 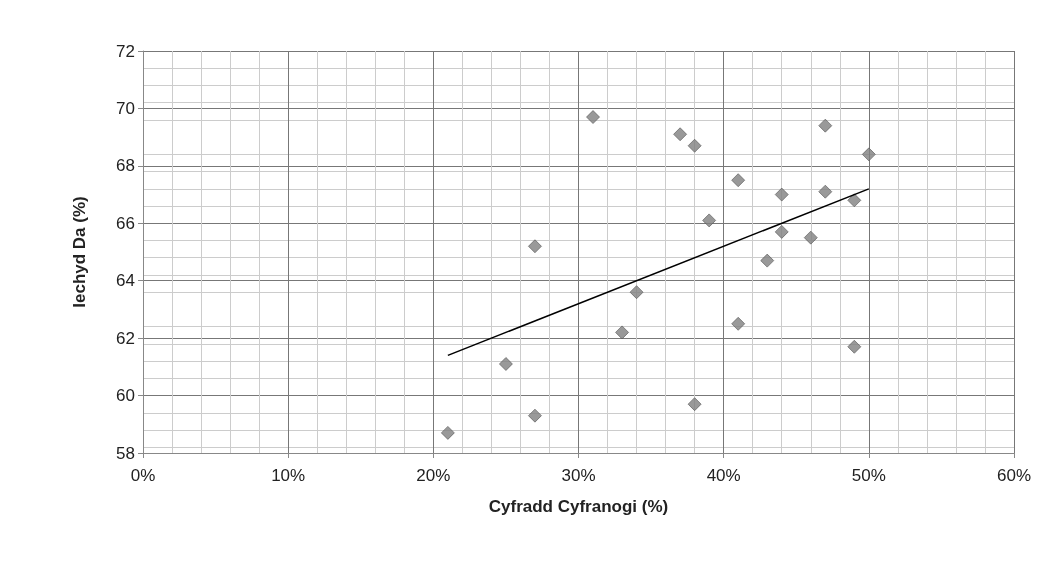 What do you see at coordinates (125, 338) in the screenshot?
I see `y-tick-label: 62` at bounding box center [125, 338].